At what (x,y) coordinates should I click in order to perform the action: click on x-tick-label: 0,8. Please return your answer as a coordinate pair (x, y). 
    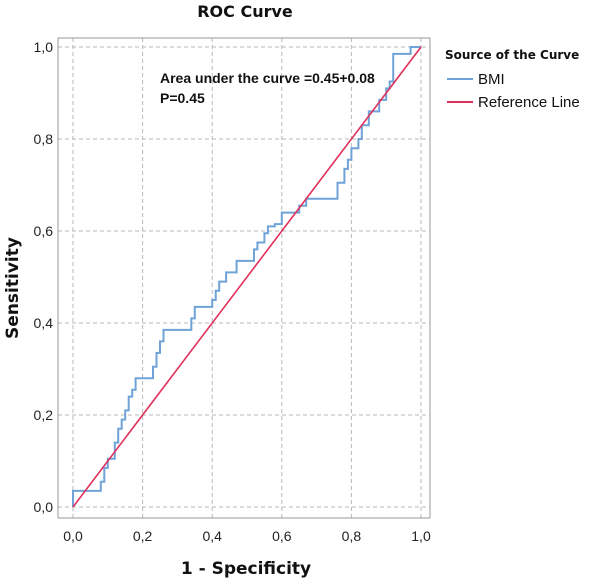
    Looking at the image, I should click on (352, 536).